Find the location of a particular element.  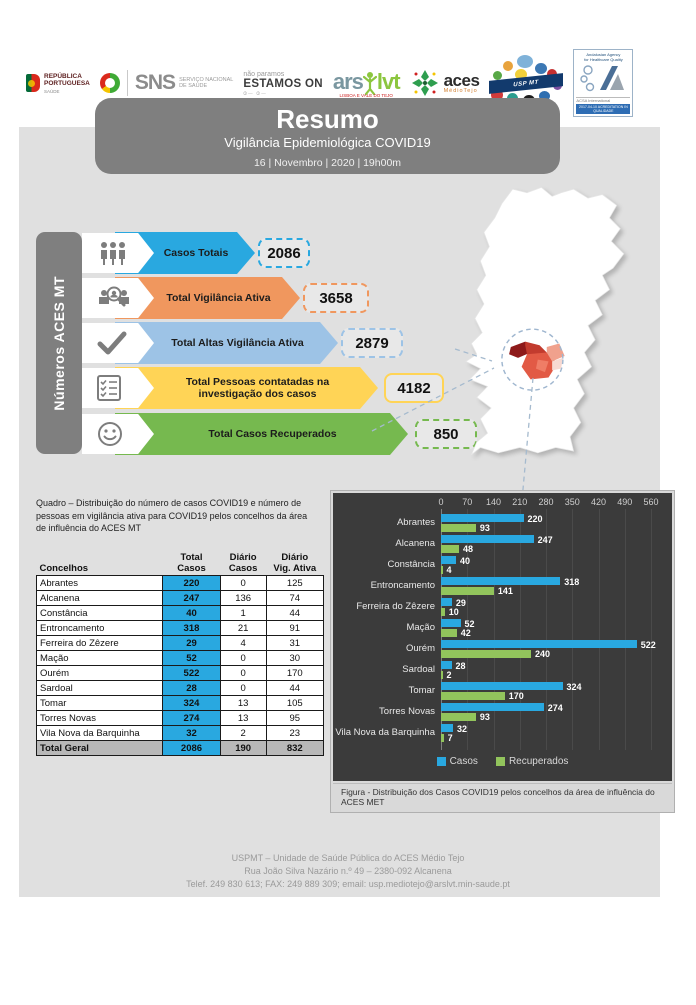

x-axis-tick: 70 is located at coordinates (467, 502).